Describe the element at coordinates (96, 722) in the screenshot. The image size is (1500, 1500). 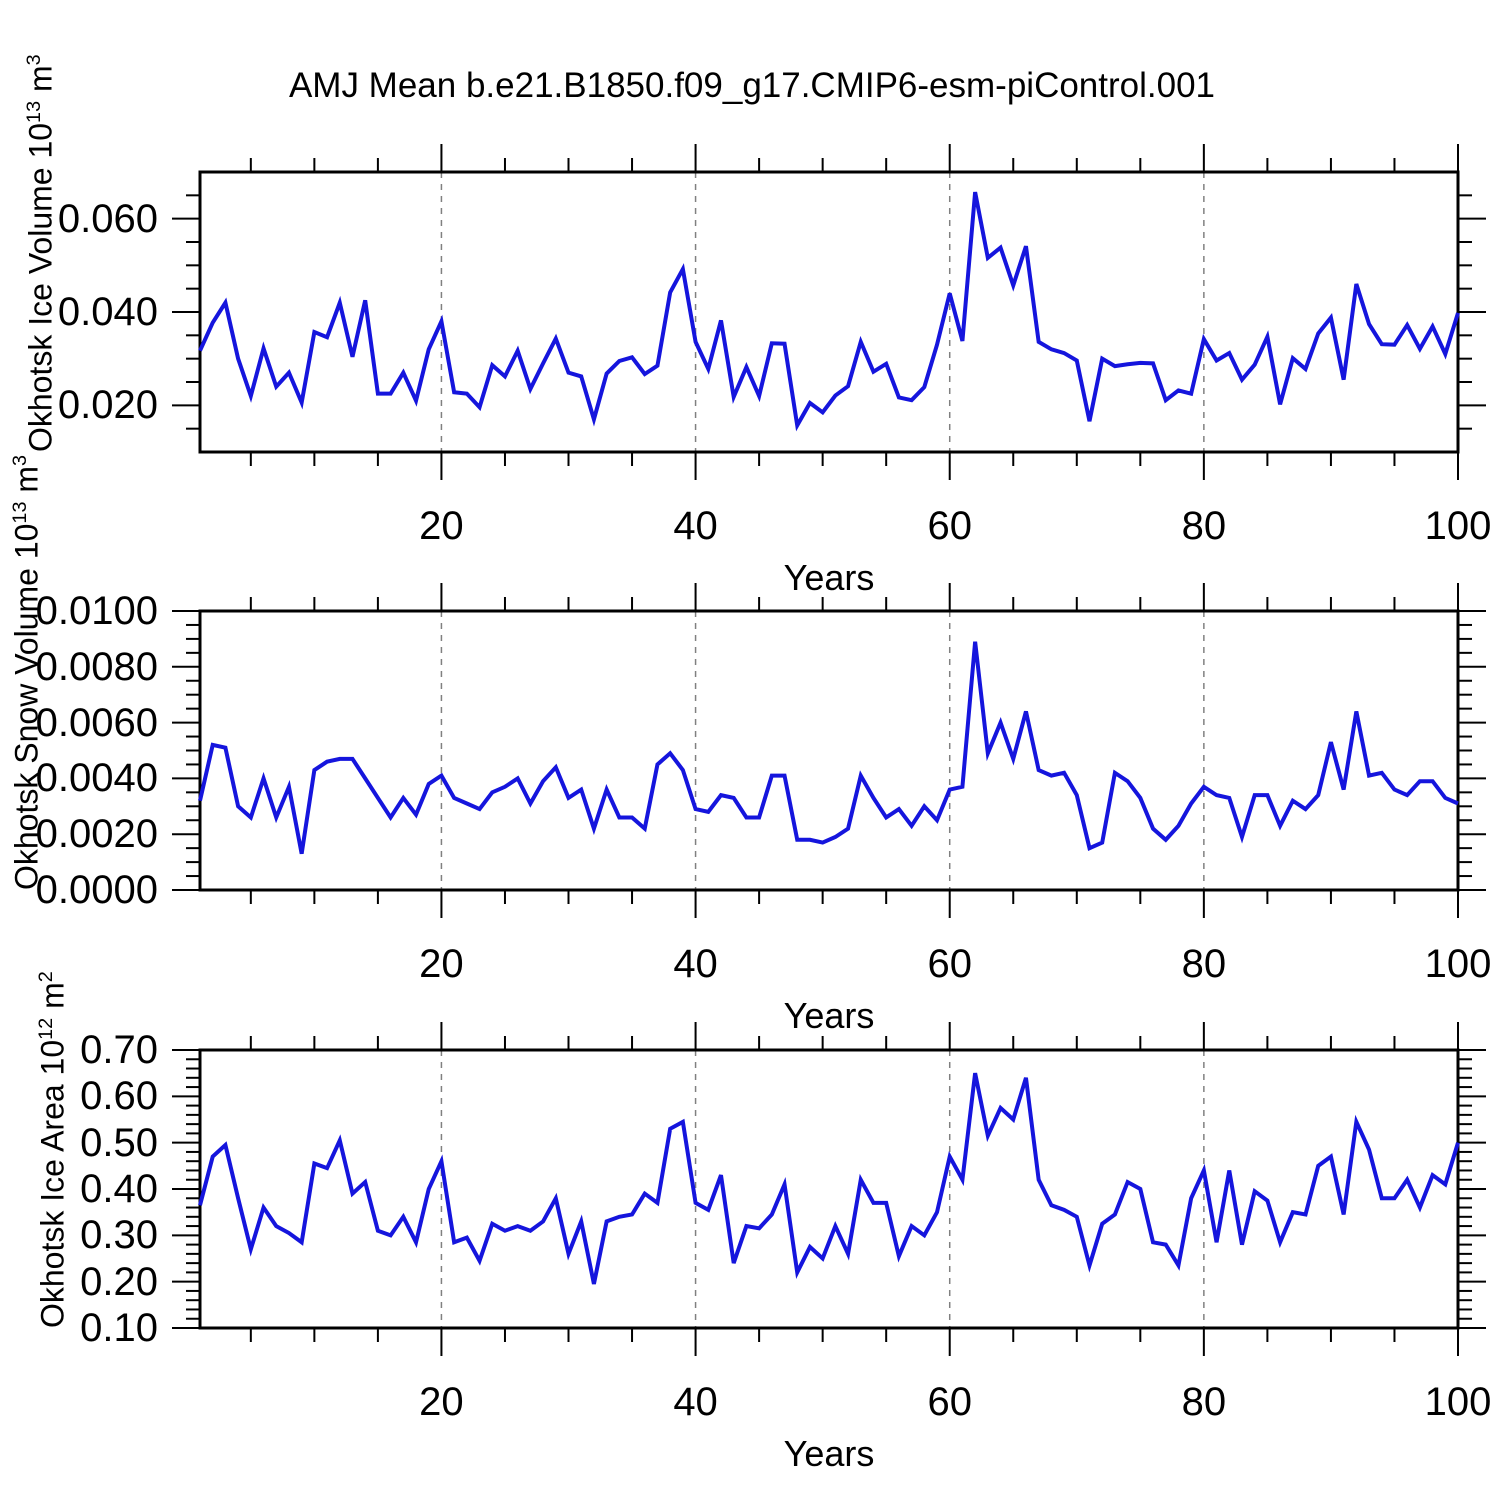
I see `y-tick-label: 0.0060` at that location.